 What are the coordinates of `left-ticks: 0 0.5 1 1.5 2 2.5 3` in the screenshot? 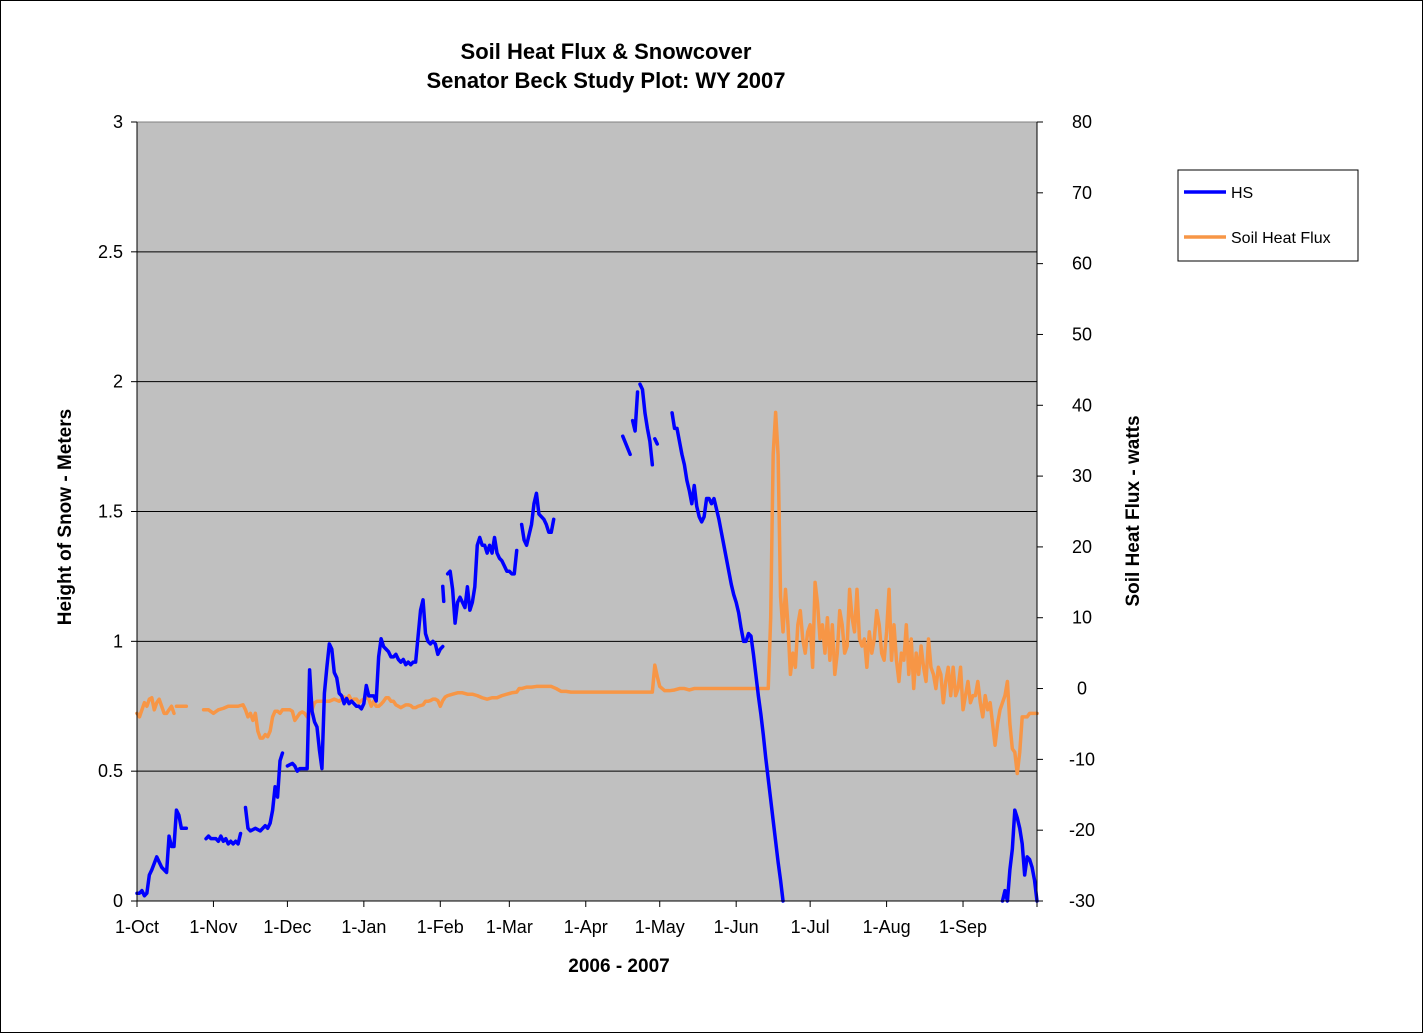 It's located at (117, 511).